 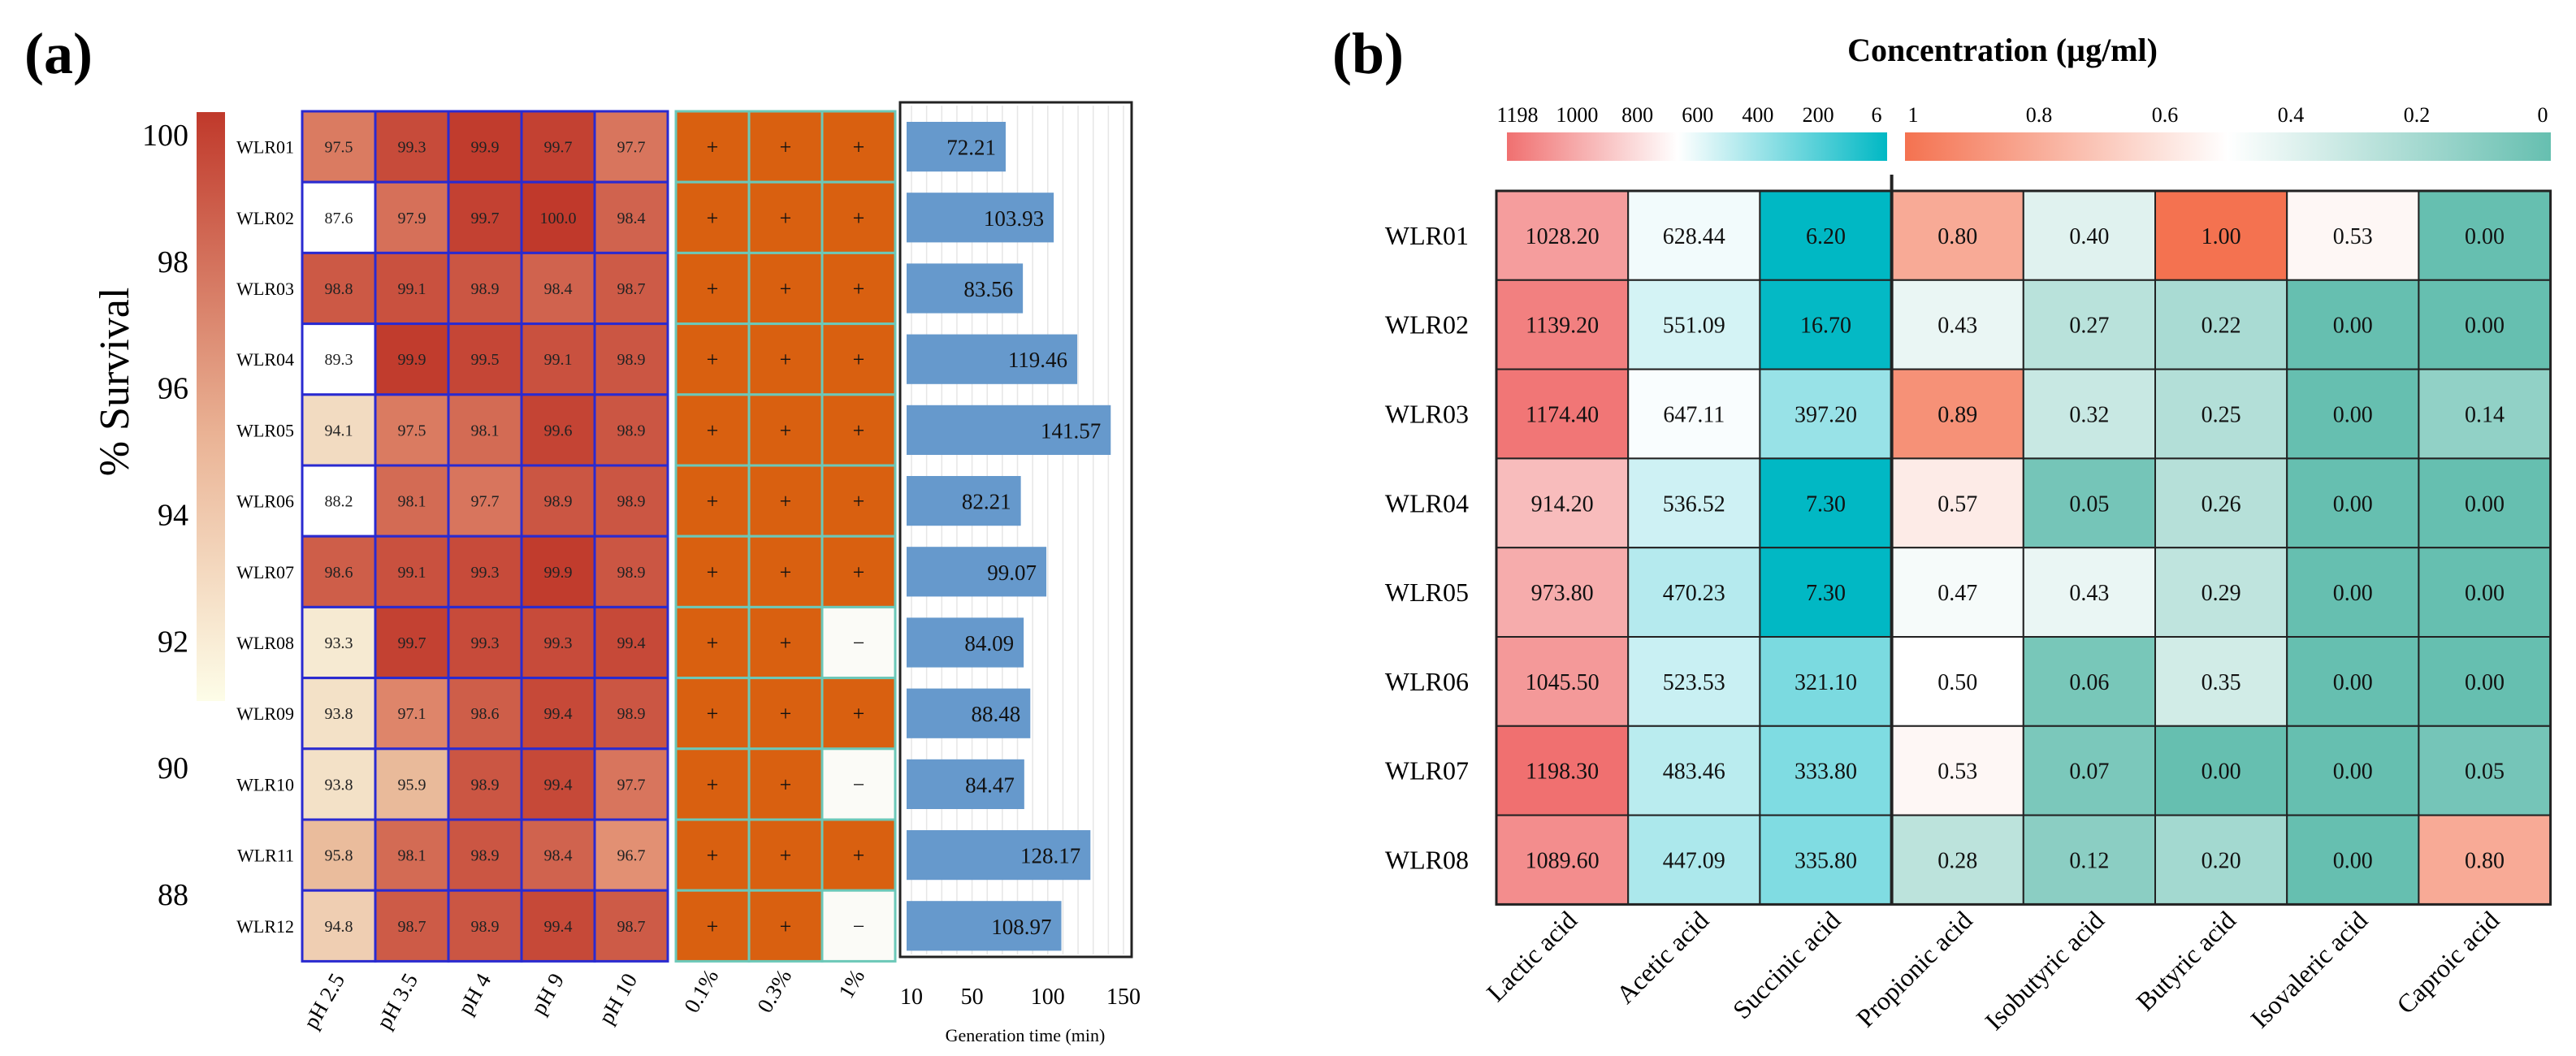 What do you see at coordinates (1048, 997) in the screenshot?
I see `generation-xtick: 100` at bounding box center [1048, 997].